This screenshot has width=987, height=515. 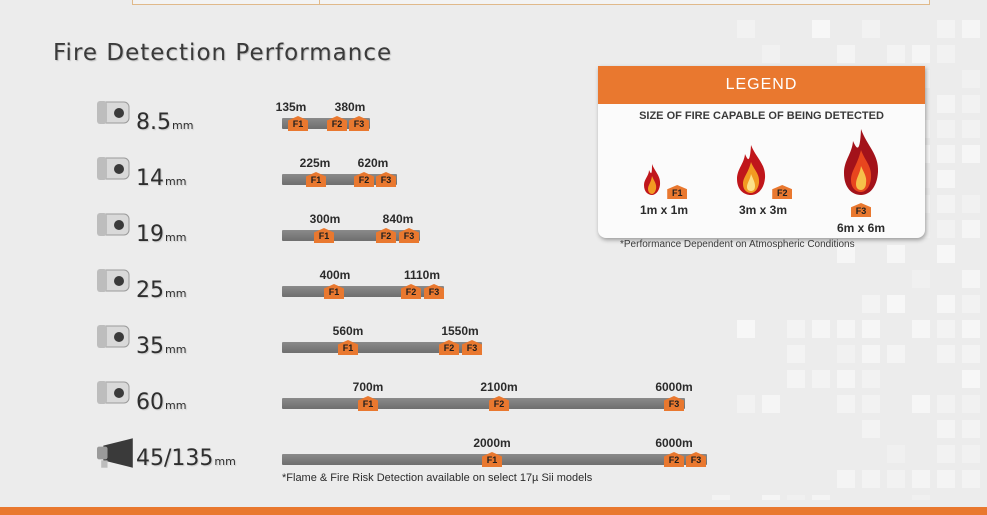 I want to click on f1-distance-label: 560m, so click(x=348, y=331).